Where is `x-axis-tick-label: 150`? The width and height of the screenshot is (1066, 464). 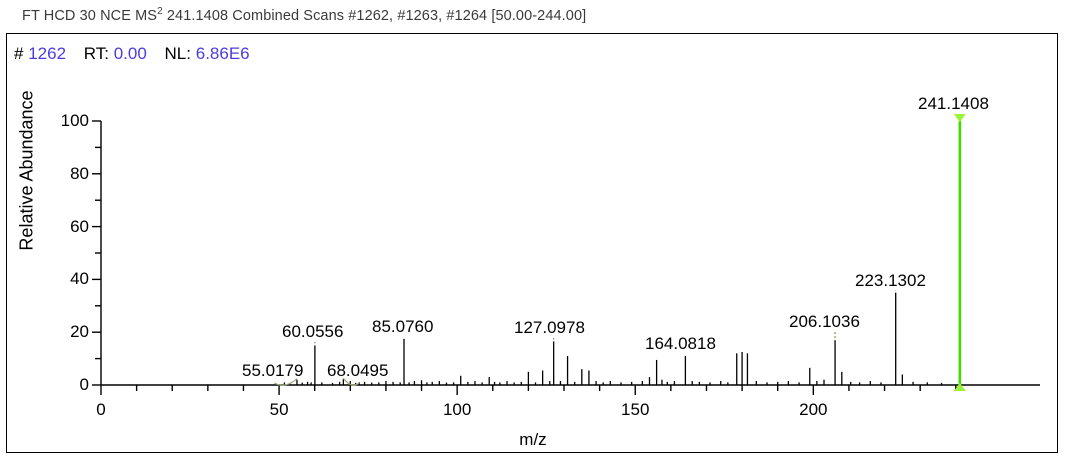
x-axis-tick-label: 150 is located at coordinates (635, 409).